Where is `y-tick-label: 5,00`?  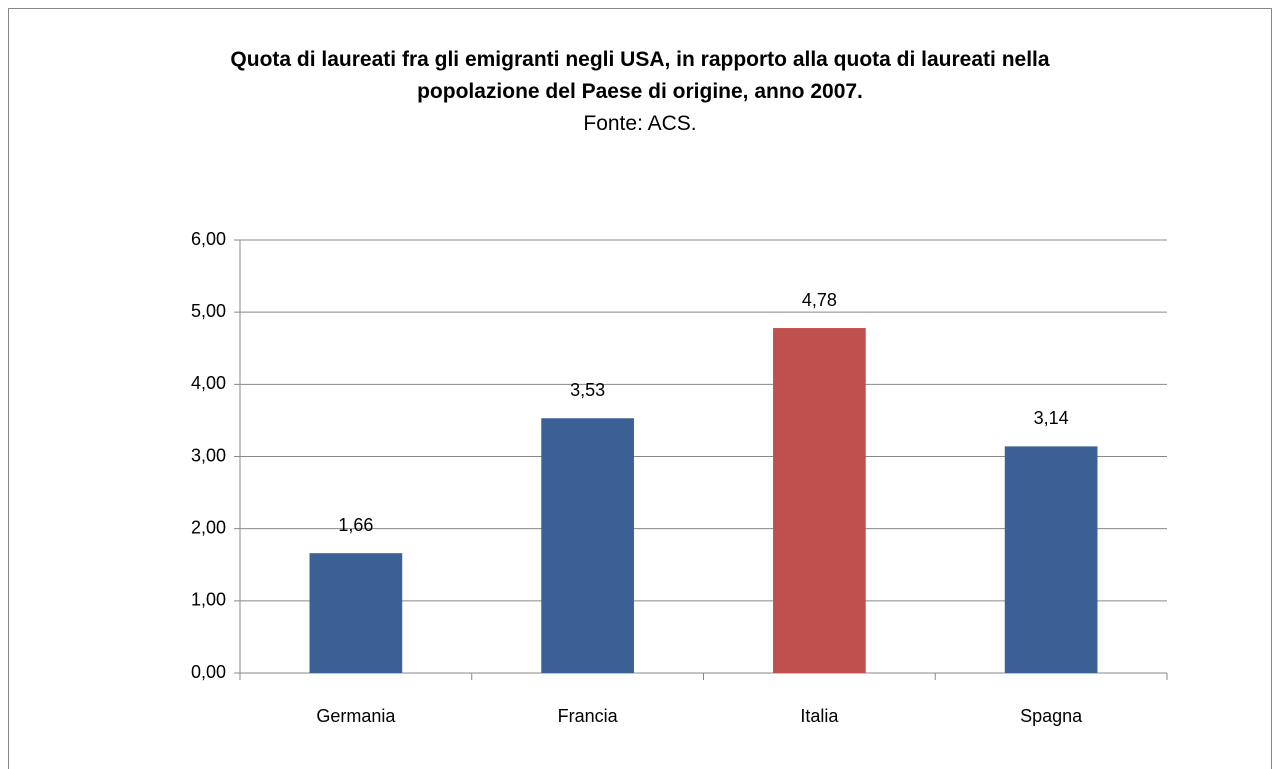
y-tick-label: 5,00 is located at coordinates (208, 311).